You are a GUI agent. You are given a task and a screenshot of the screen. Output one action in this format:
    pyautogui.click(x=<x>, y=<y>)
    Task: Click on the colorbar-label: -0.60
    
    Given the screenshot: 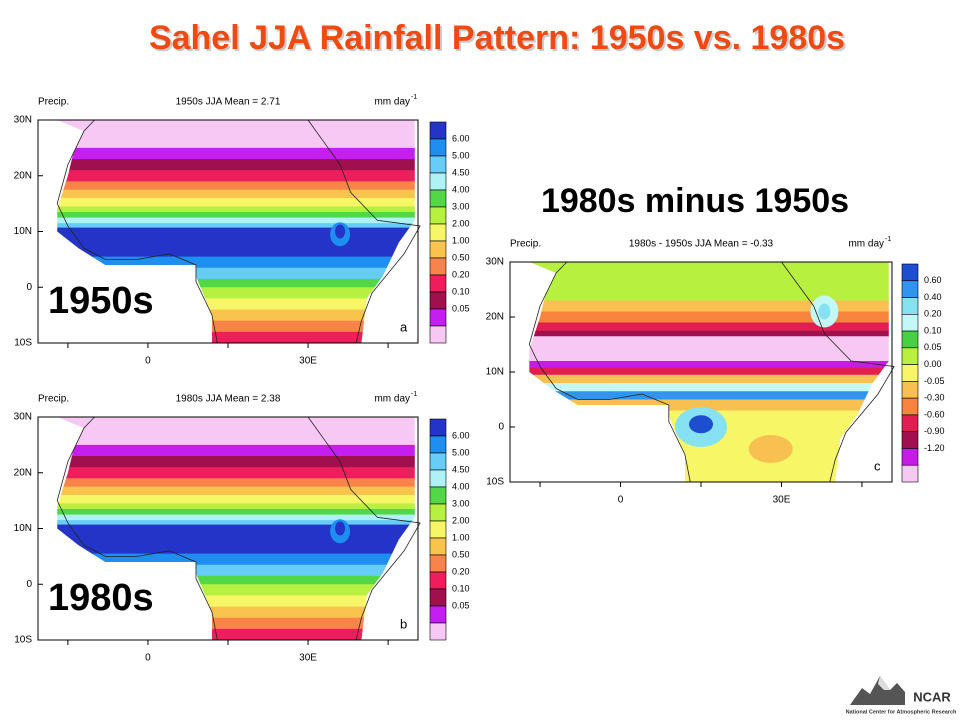 What is the action you would take?
    pyautogui.click(x=934, y=414)
    